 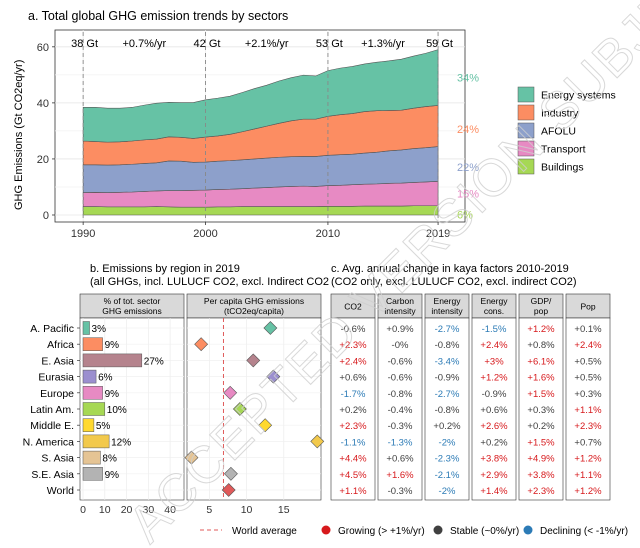 I want to click on x-tick-label: 2019, so click(x=438, y=234).